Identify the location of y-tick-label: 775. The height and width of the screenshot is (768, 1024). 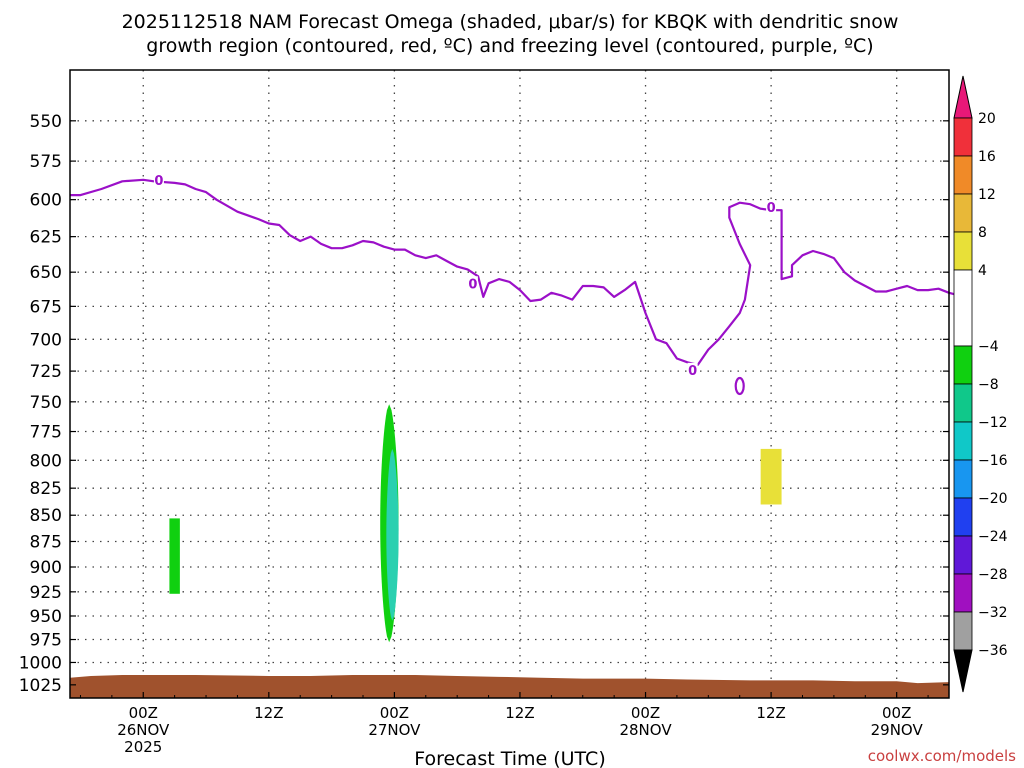
(46, 433).